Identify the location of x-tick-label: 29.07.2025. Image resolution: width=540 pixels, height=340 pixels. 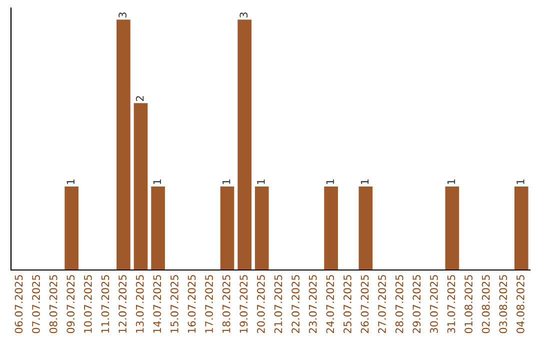
(416, 304).